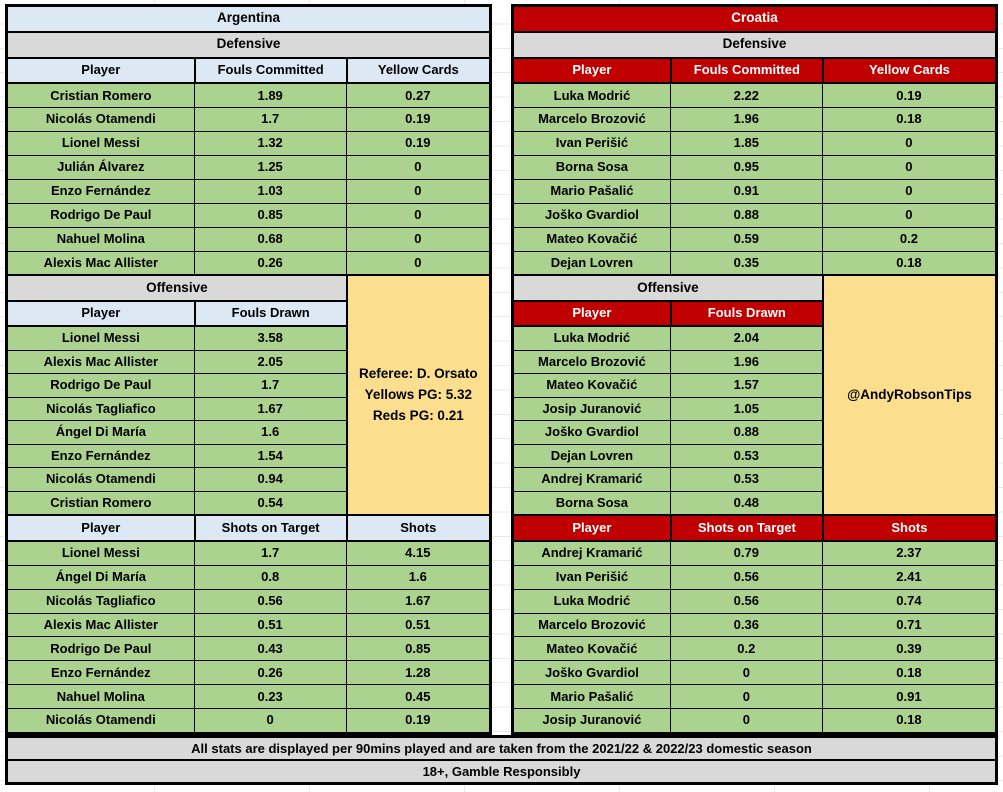 This screenshot has width=1003, height=792. I want to click on fouls-committed-value: 1.85, so click(745, 143).